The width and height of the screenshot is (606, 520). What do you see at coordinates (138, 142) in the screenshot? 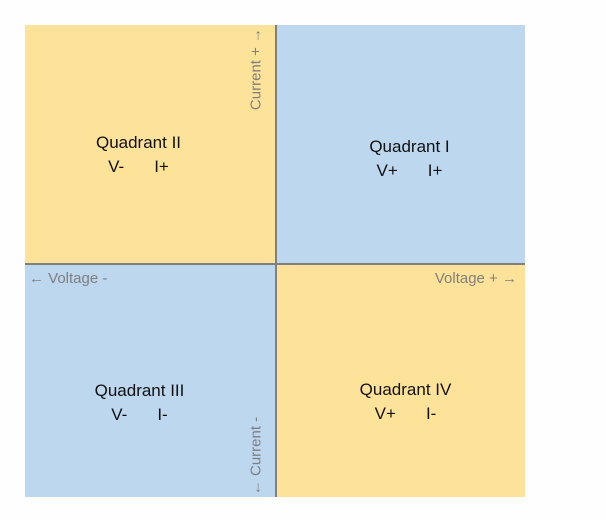
I see `quadrant-2-title: Quadrant II` at bounding box center [138, 142].